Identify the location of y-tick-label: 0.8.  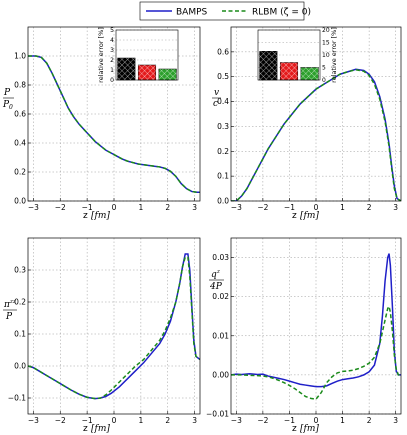
(20, 85).